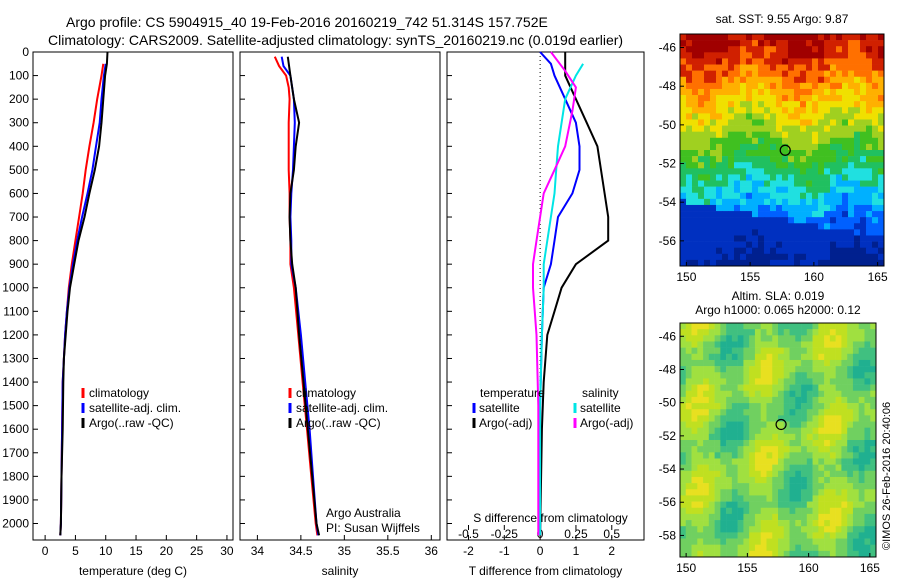 The width and height of the screenshot is (900, 580). What do you see at coordinates (19, 193) in the screenshot?
I see `y-tick-label: 600` at bounding box center [19, 193].